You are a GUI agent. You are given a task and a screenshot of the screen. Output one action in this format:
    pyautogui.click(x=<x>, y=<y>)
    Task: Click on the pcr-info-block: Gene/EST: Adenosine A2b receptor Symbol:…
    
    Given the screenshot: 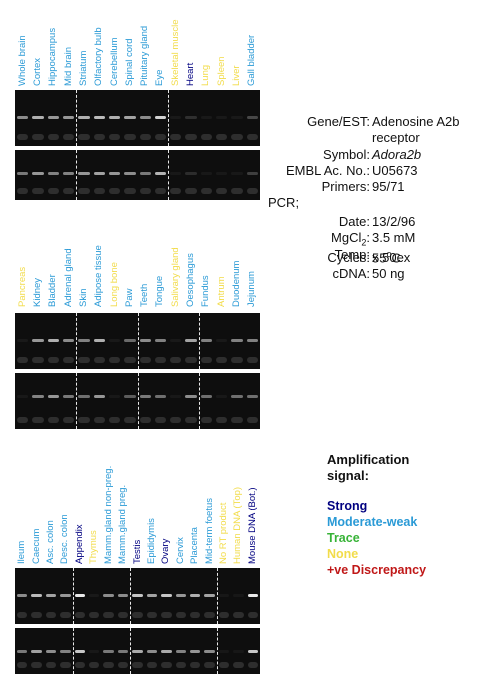 What is the action you would take?
    pyautogui.click(x=374, y=194)
    